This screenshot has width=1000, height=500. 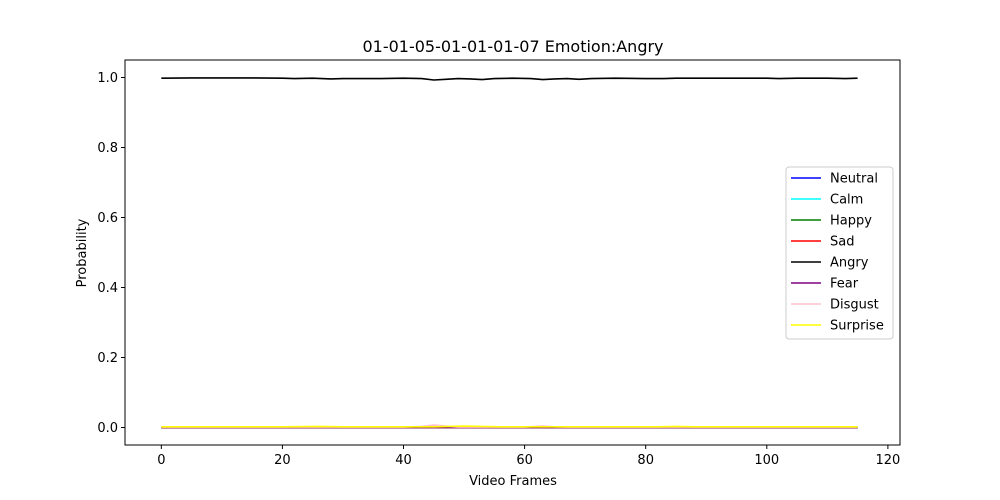 I want to click on legend-box, so click(x=839, y=253).